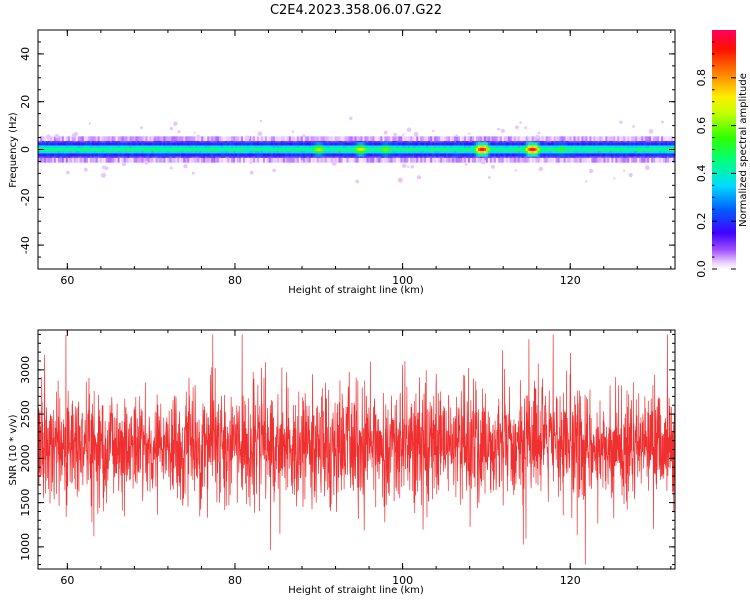 The height and width of the screenshot is (600, 750). I want to click on y-tick-label: 0, so click(25, 149).